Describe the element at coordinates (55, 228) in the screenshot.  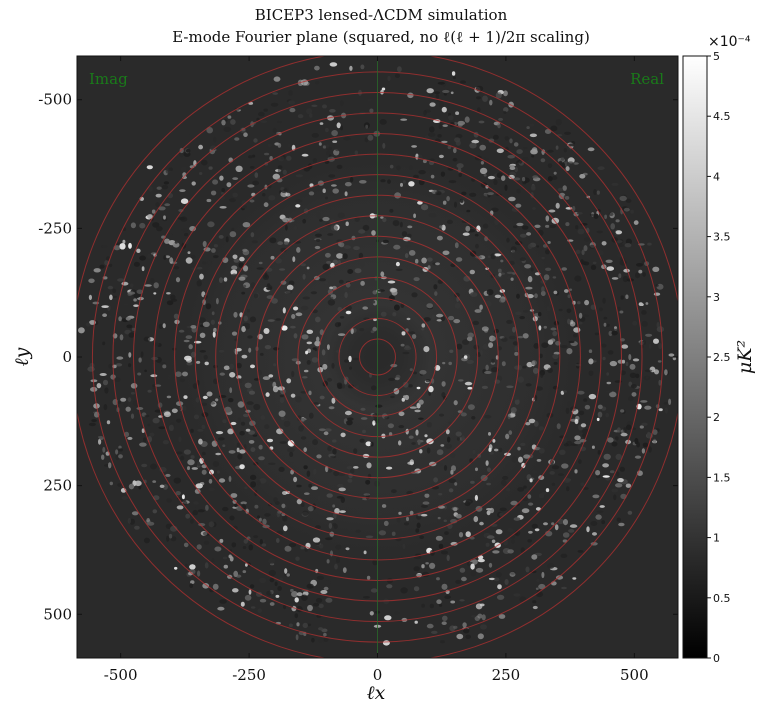
I see `y-tick-label: -250` at that location.